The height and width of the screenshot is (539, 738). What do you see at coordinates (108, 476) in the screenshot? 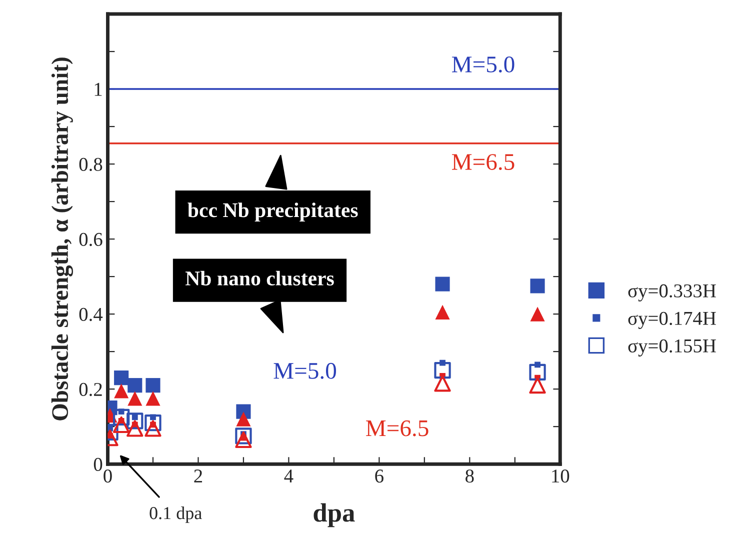
I see `x-tick-label: 0` at bounding box center [108, 476].